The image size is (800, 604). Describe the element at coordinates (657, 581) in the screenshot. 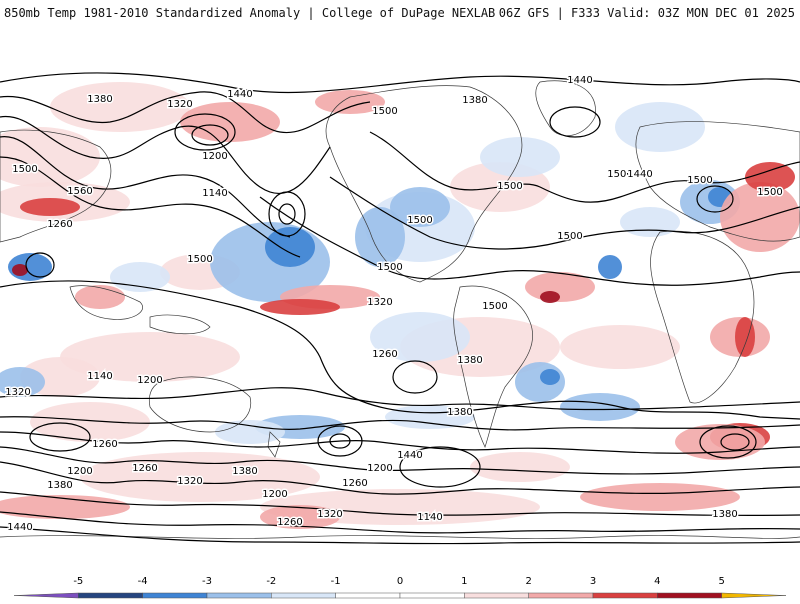

I see `colorbar-tick-label: 4` at that location.